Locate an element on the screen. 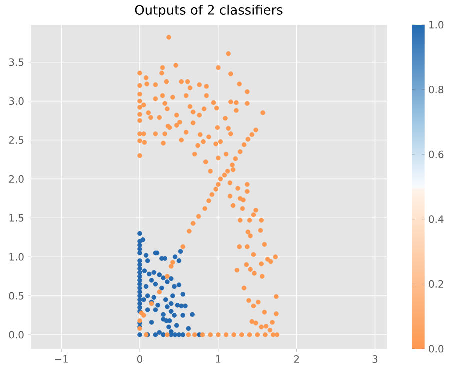 The width and height of the screenshot is (456, 374). x-tick-label: 2 is located at coordinates (297, 359).